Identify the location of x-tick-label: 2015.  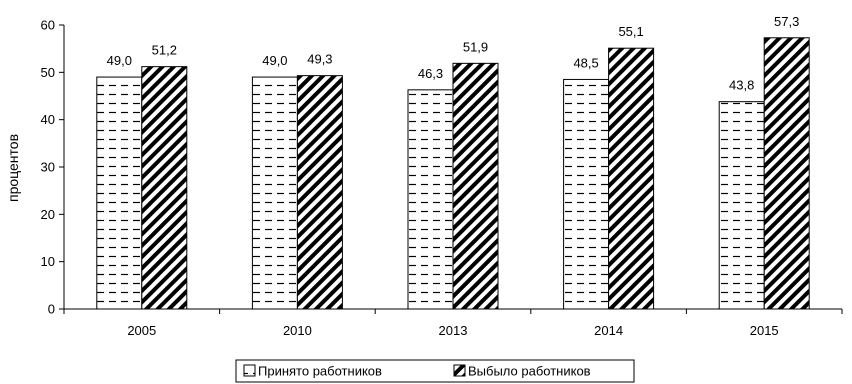
(764, 330).